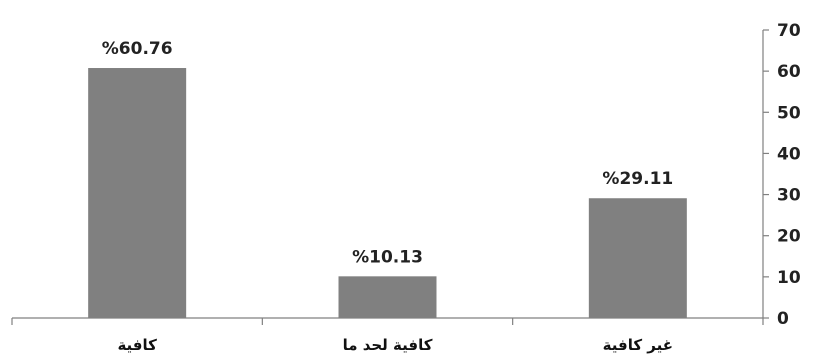 Image resolution: width=822 pixels, height=358 pixels. I want to click on category-label: غير كافية, so click(638, 345).